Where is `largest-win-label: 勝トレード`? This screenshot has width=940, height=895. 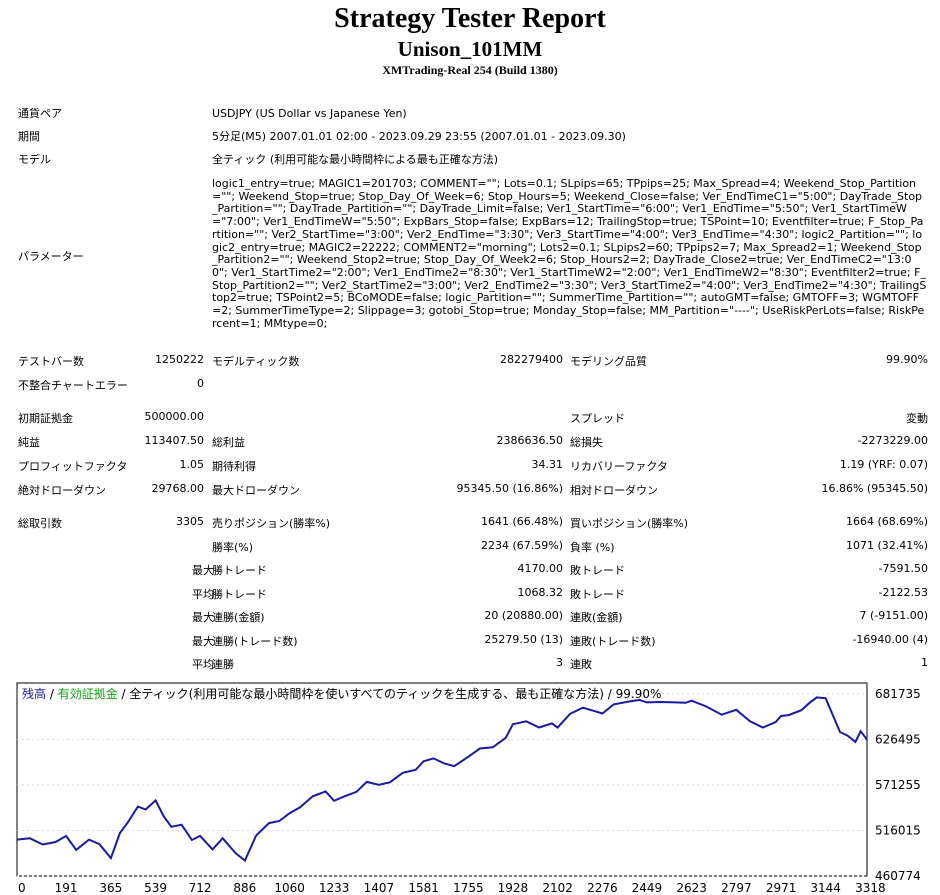 largest-win-label: 勝トレード is located at coordinates (239, 570).